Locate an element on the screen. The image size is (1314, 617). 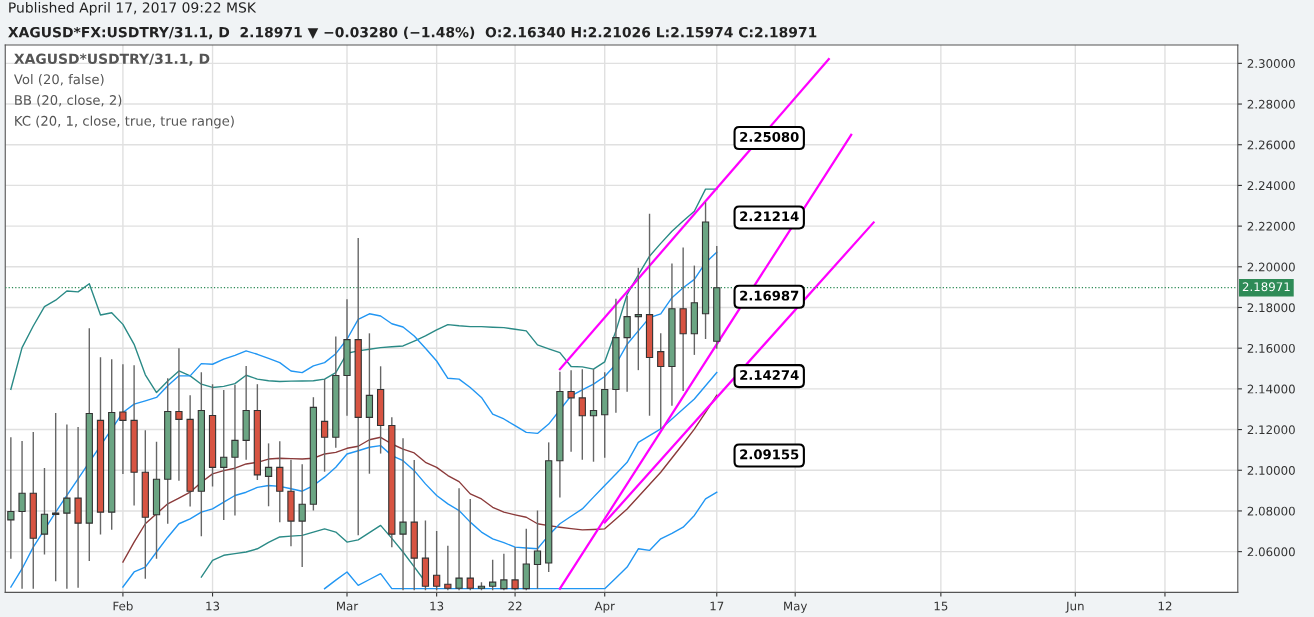
x-tick-label: Mar is located at coordinates (348, 606).